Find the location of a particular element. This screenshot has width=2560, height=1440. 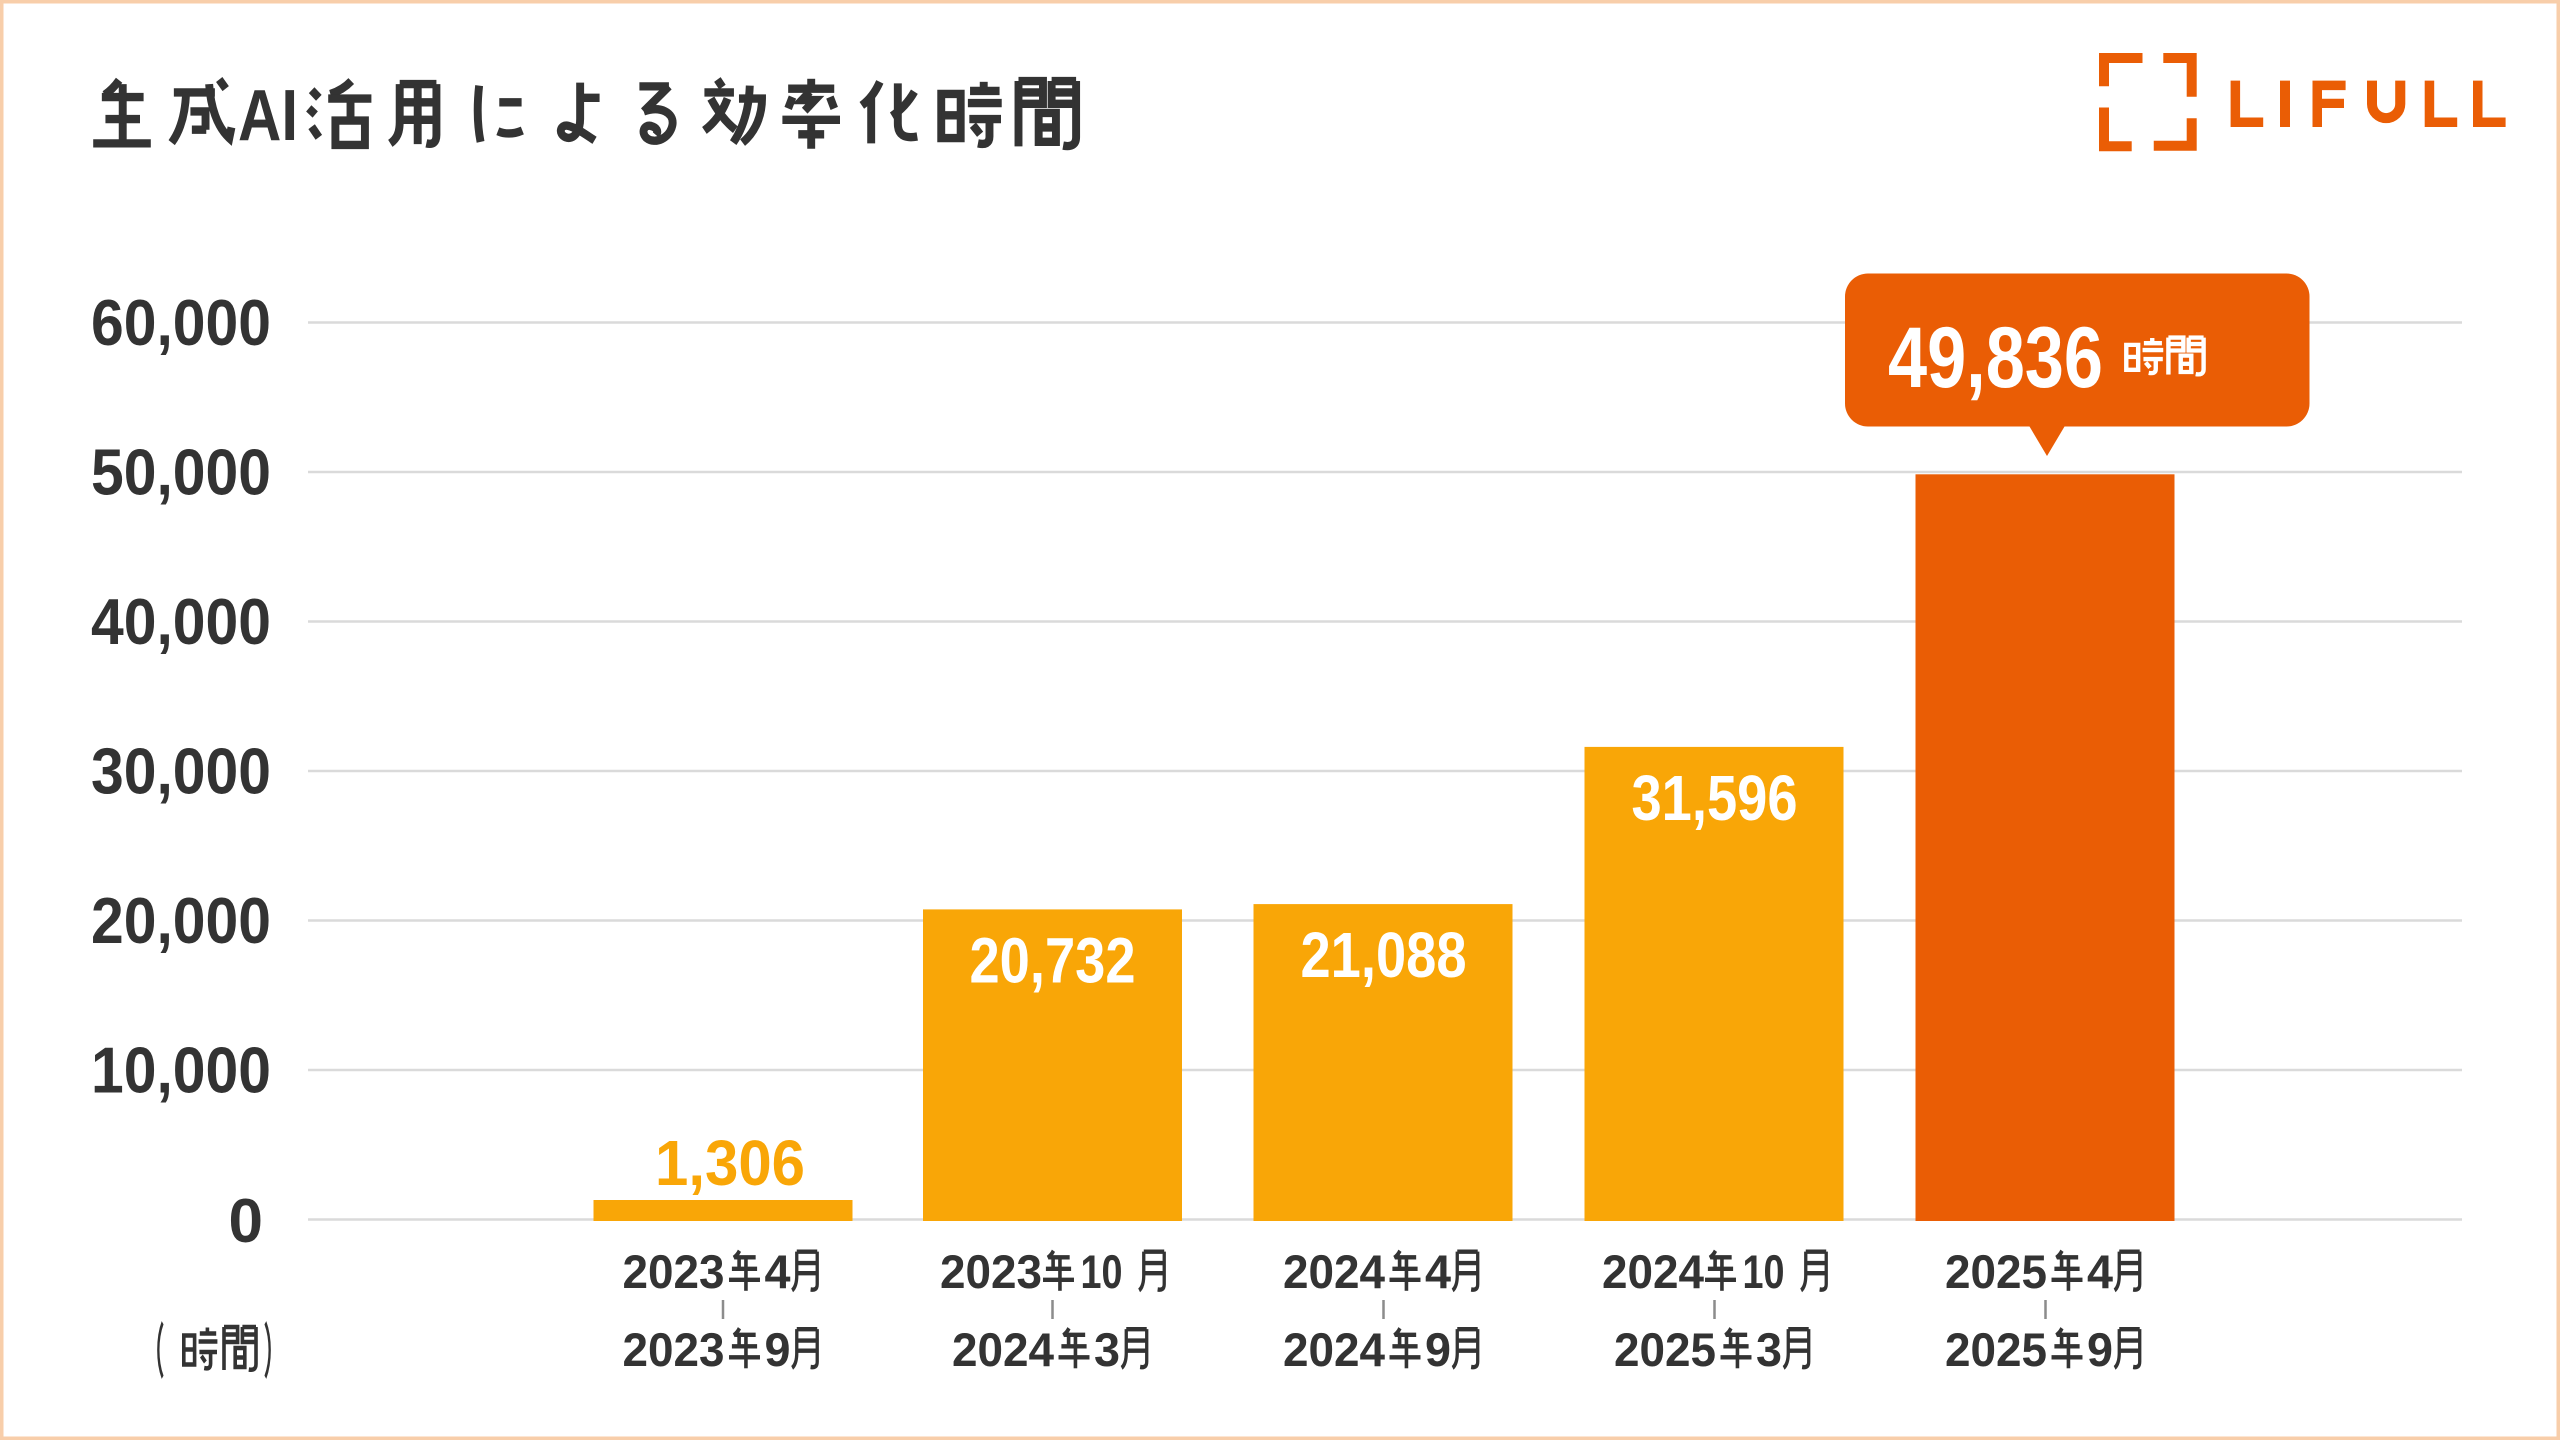

svg-text: 50,000 is located at coordinates (181, 472).